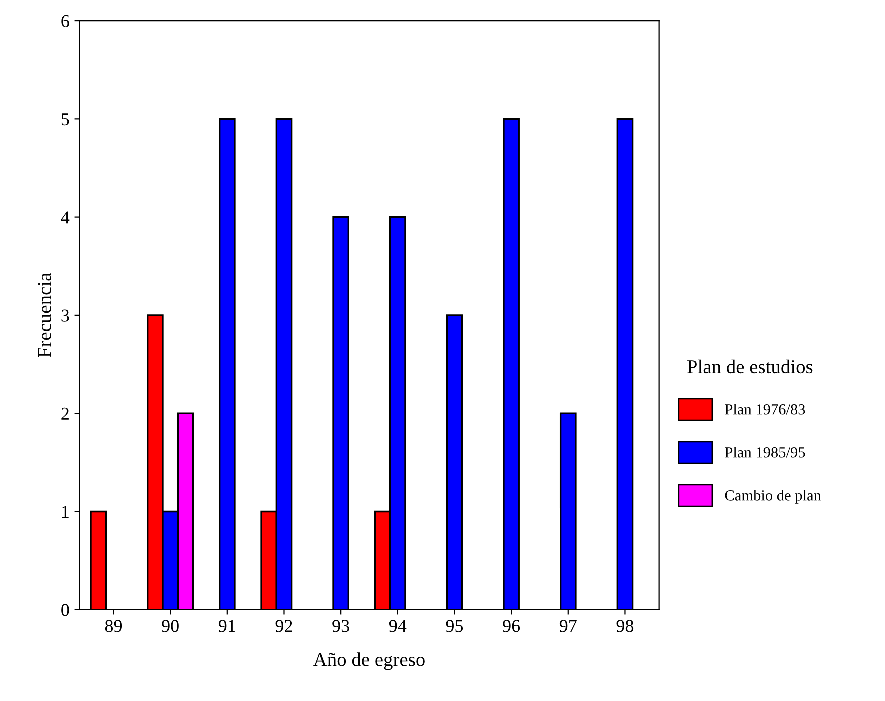 The height and width of the screenshot is (701, 885). What do you see at coordinates (765, 452) in the screenshot?
I see `legend-label: Plan 1985/95` at bounding box center [765, 452].